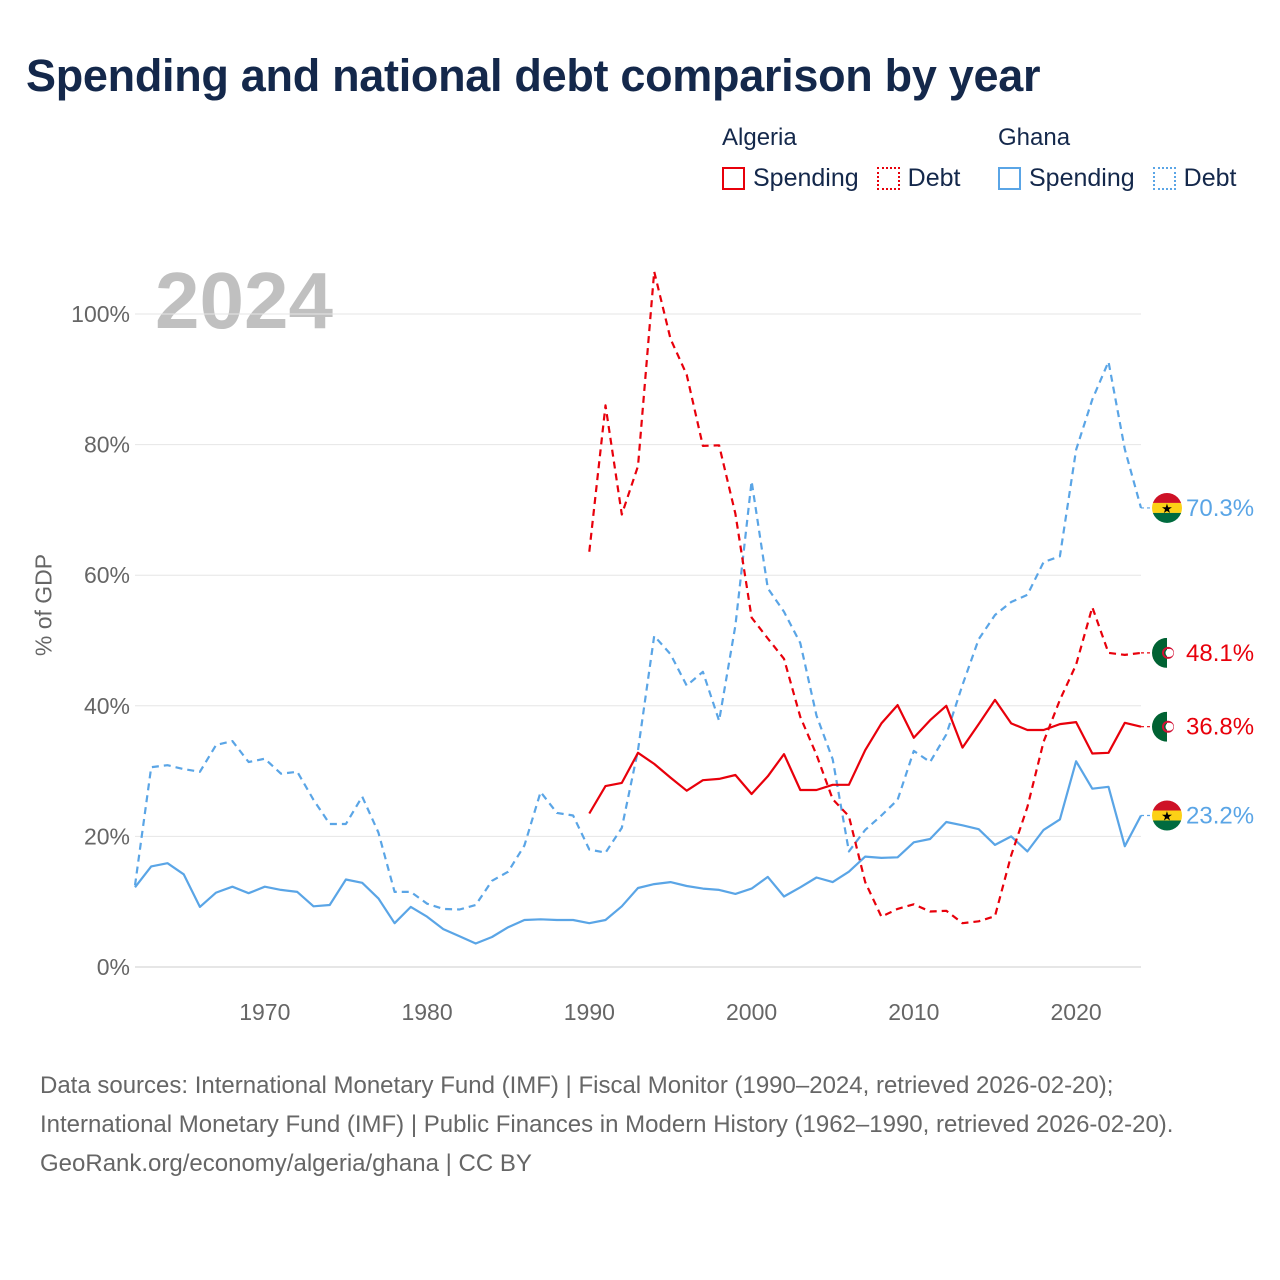 The image size is (1280, 1280). Describe the element at coordinates (1034, 137) in the screenshot. I see `legend-country-ghana: Ghana` at that location.